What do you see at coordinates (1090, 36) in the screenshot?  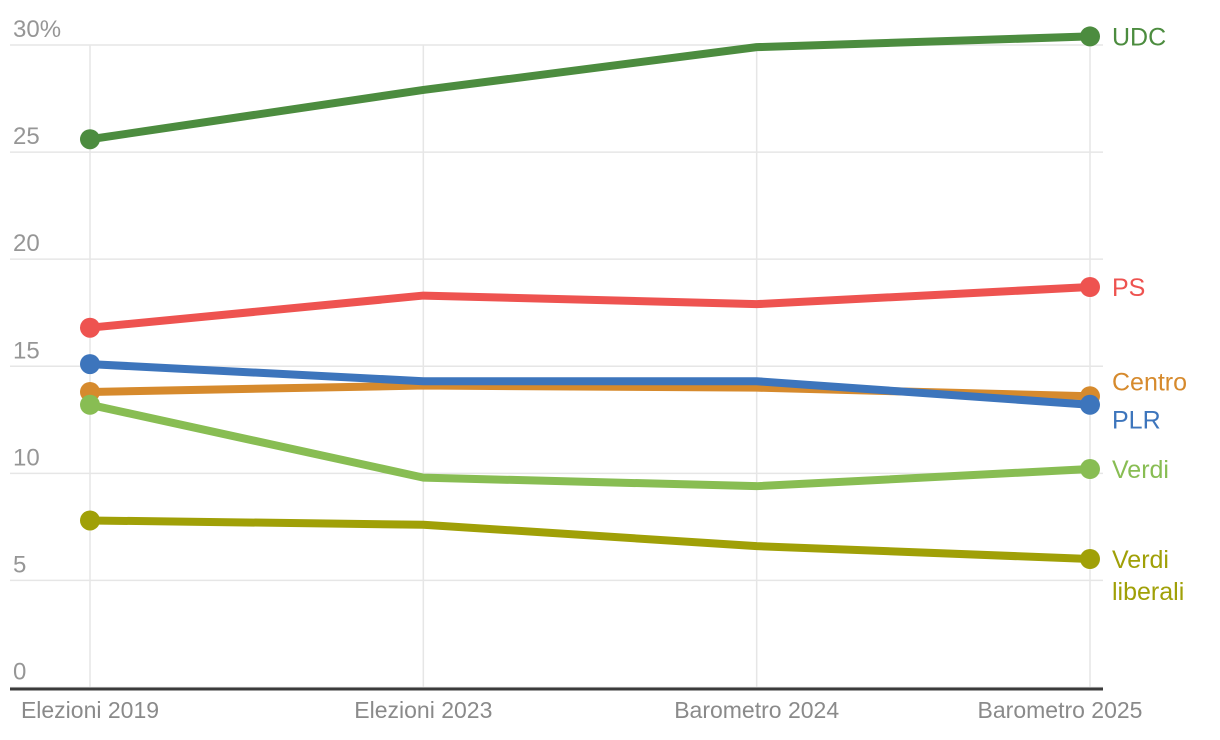 I see `series-endpoint-dot-udc-end` at bounding box center [1090, 36].